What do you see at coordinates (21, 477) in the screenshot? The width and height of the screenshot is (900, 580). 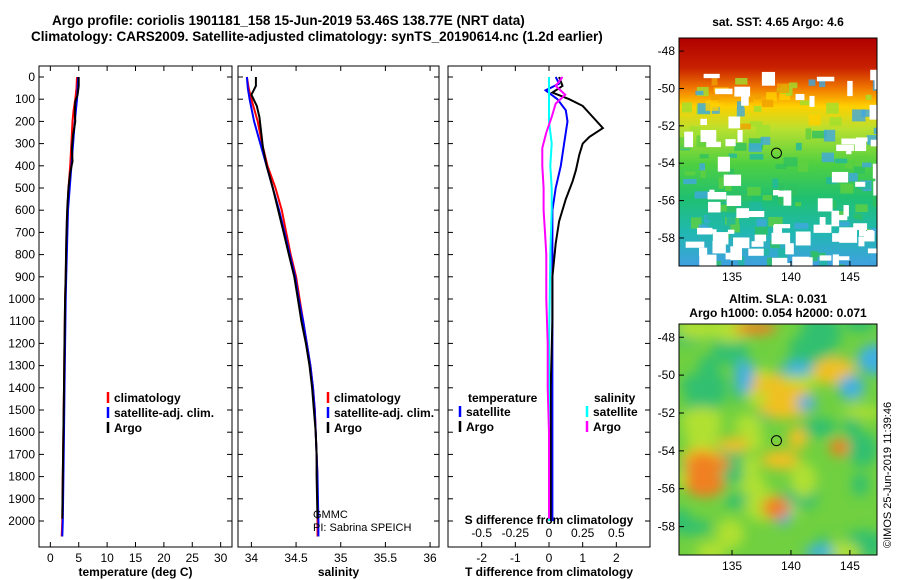 I see `y-tick-label: 1800` at bounding box center [21, 477].